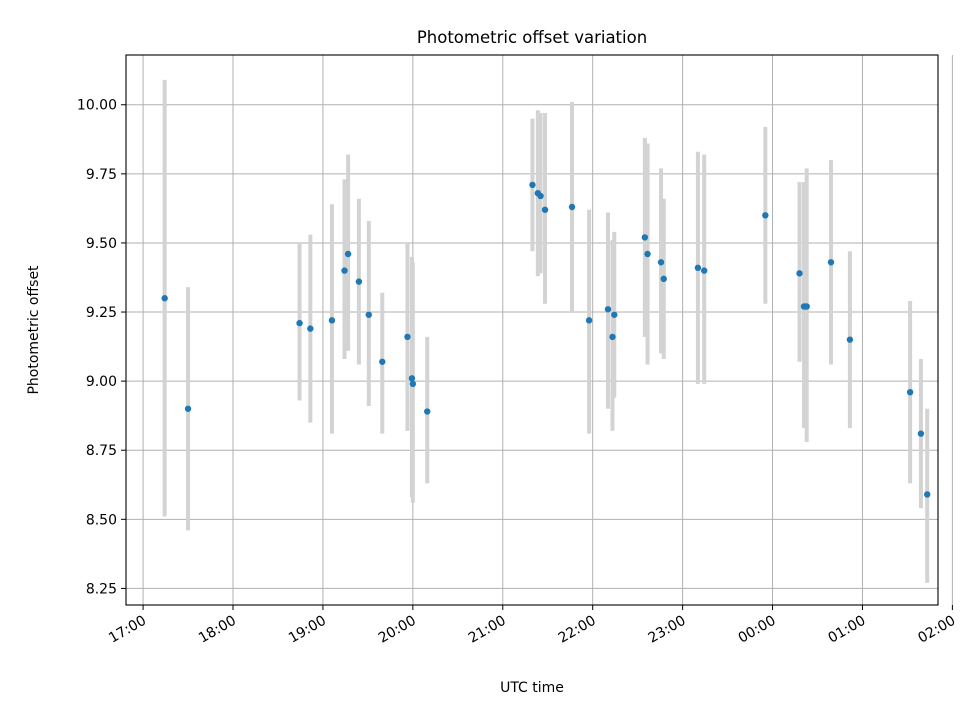  Describe the element at coordinates (307, 630) in the screenshot. I see `x-tick-label: 19:00` at that location.